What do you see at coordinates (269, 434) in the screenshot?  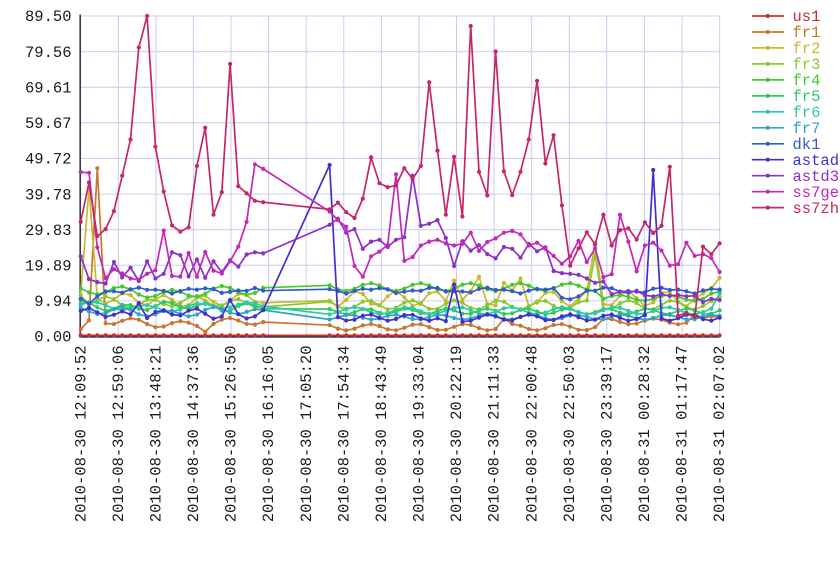 I see `svg-text: 2010-08-30 16:16:05` at bounding box center [269, 434].